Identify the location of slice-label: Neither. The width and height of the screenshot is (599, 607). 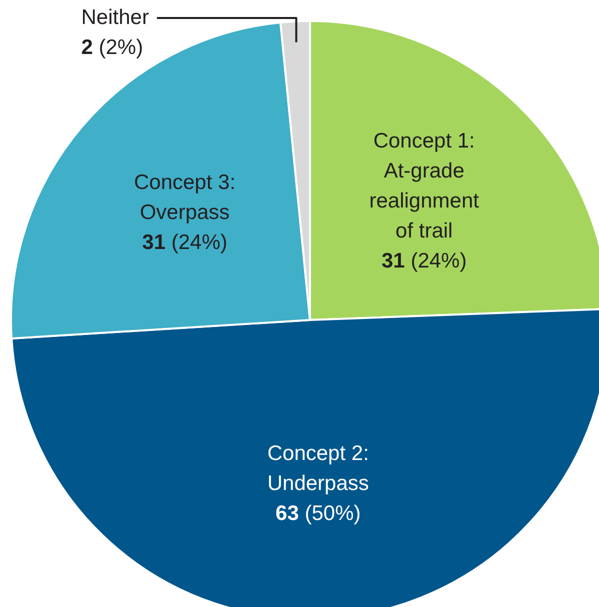
(115, 17).